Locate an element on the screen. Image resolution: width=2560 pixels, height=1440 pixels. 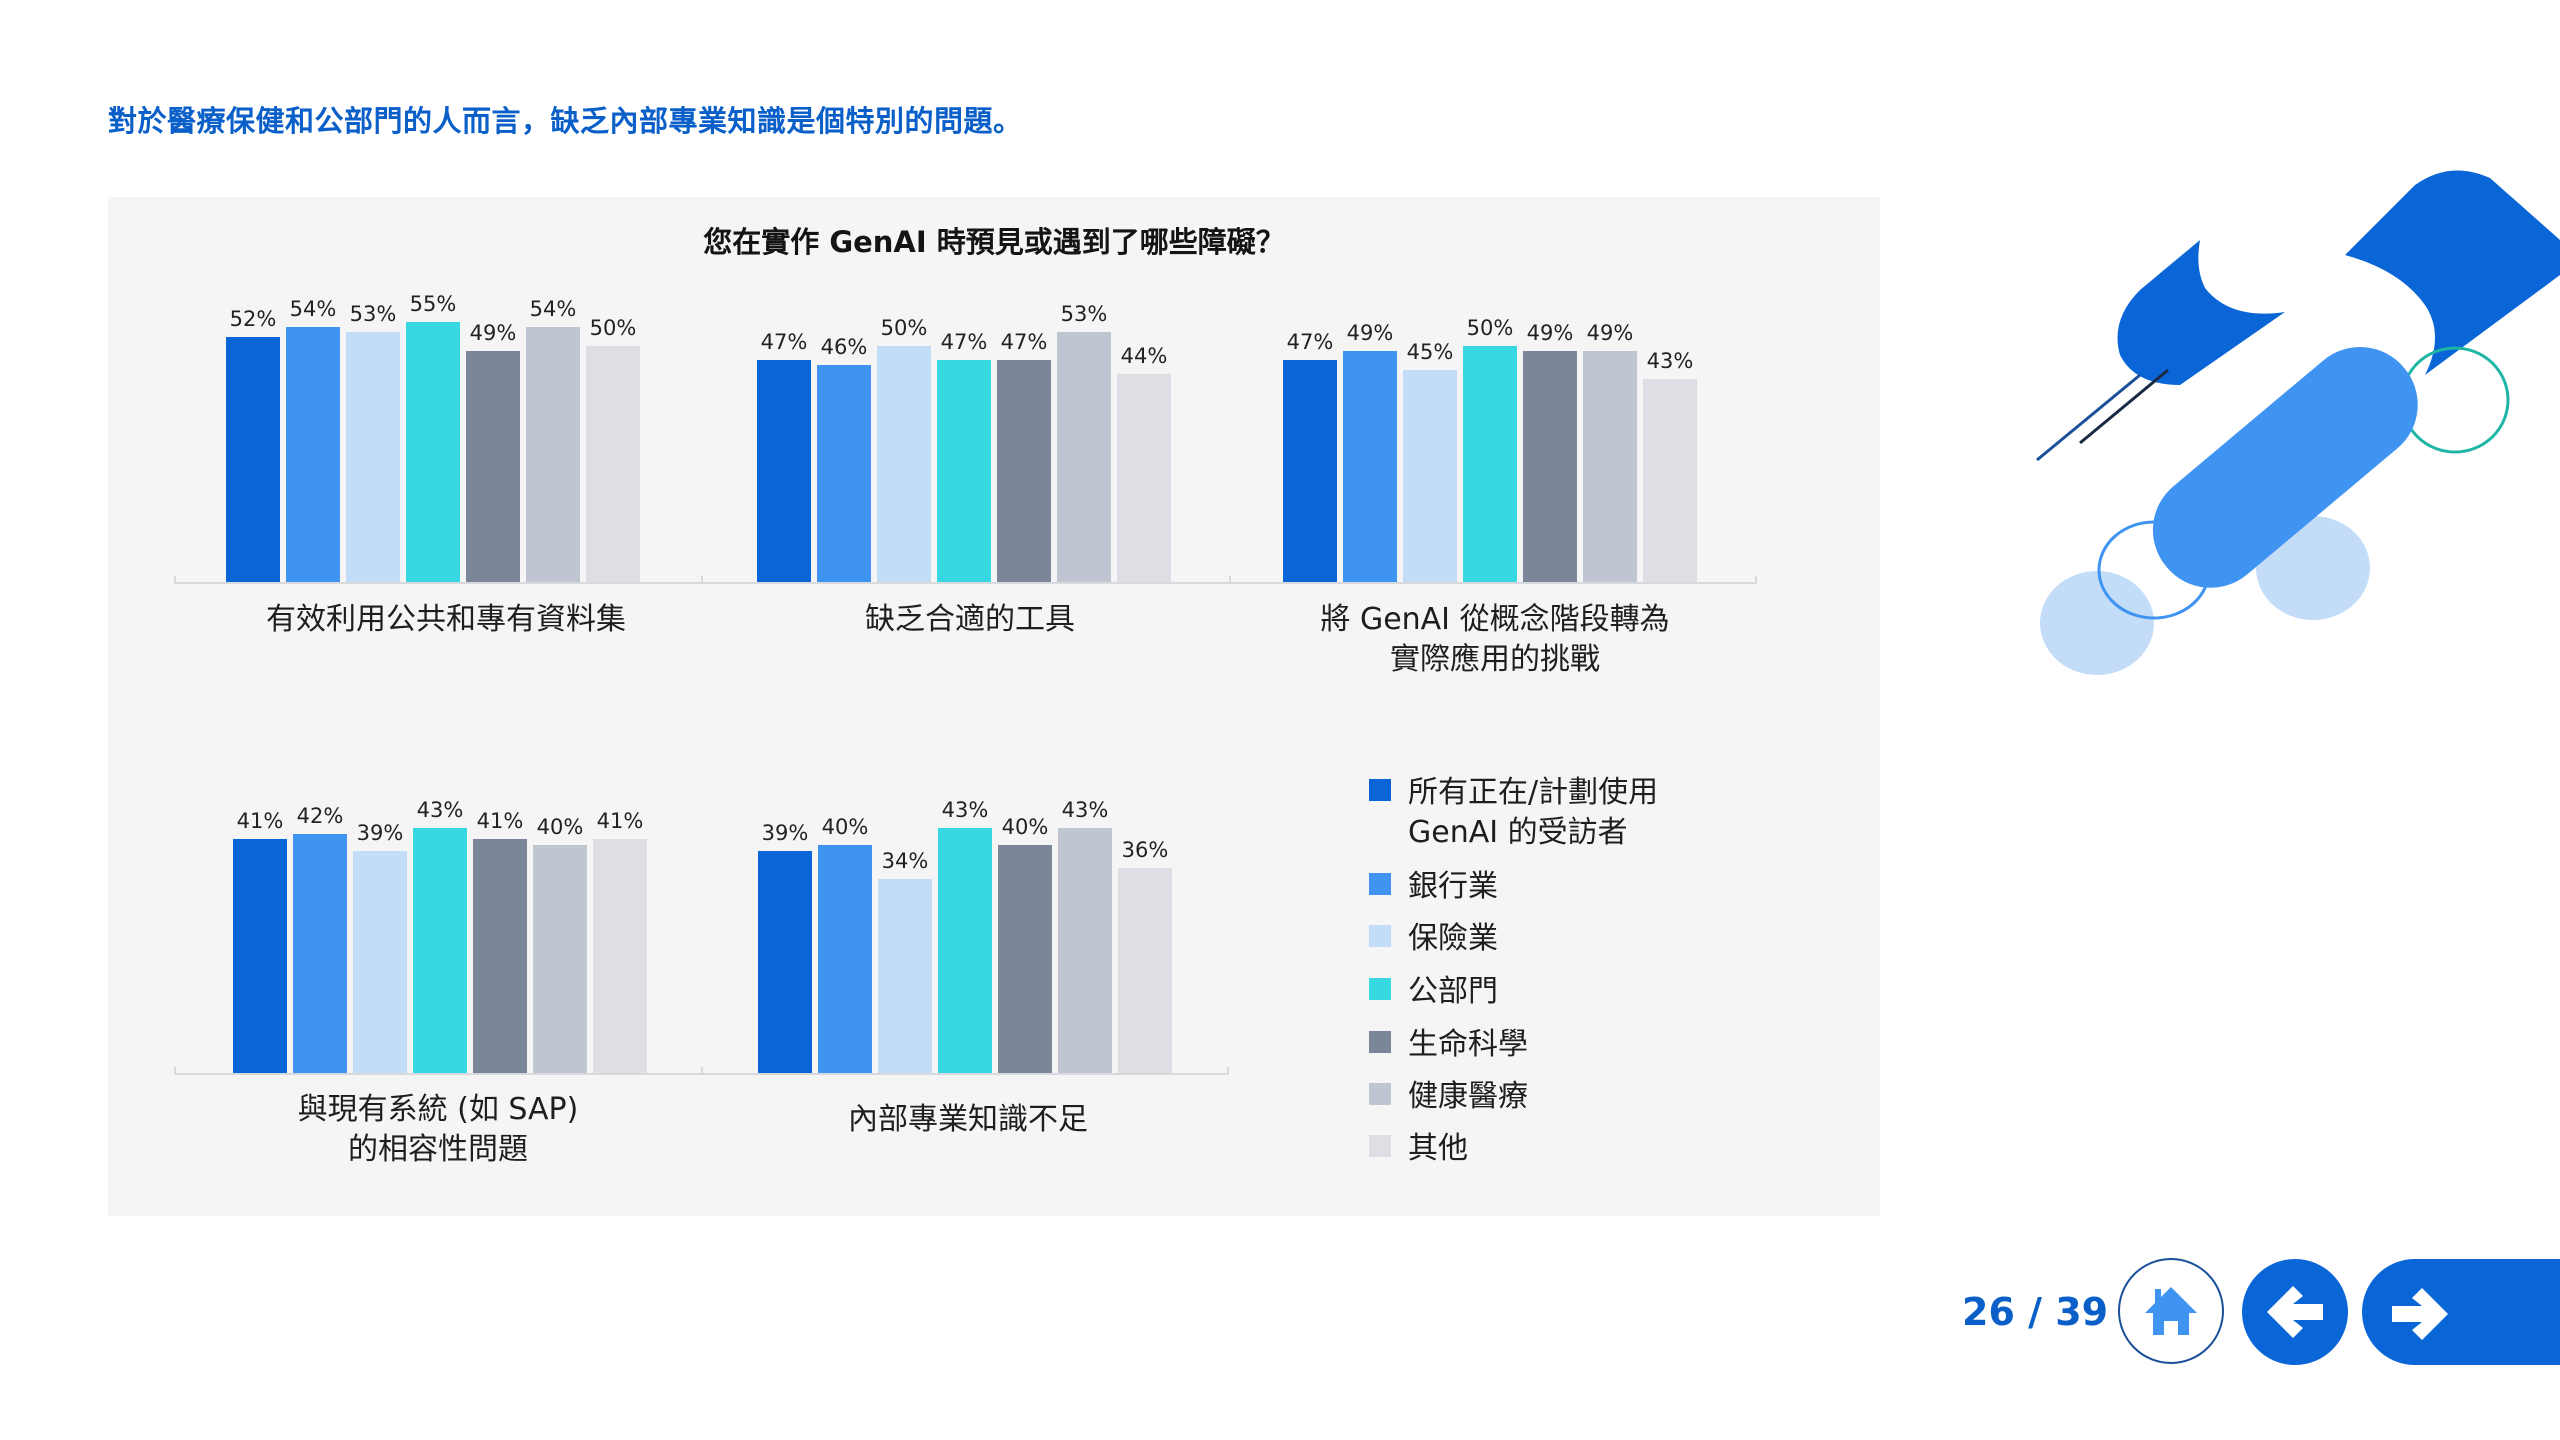
legend-label: 所有正在/計劃使用 GenAI 的受訪者 is located at coordinates (1533, 812).